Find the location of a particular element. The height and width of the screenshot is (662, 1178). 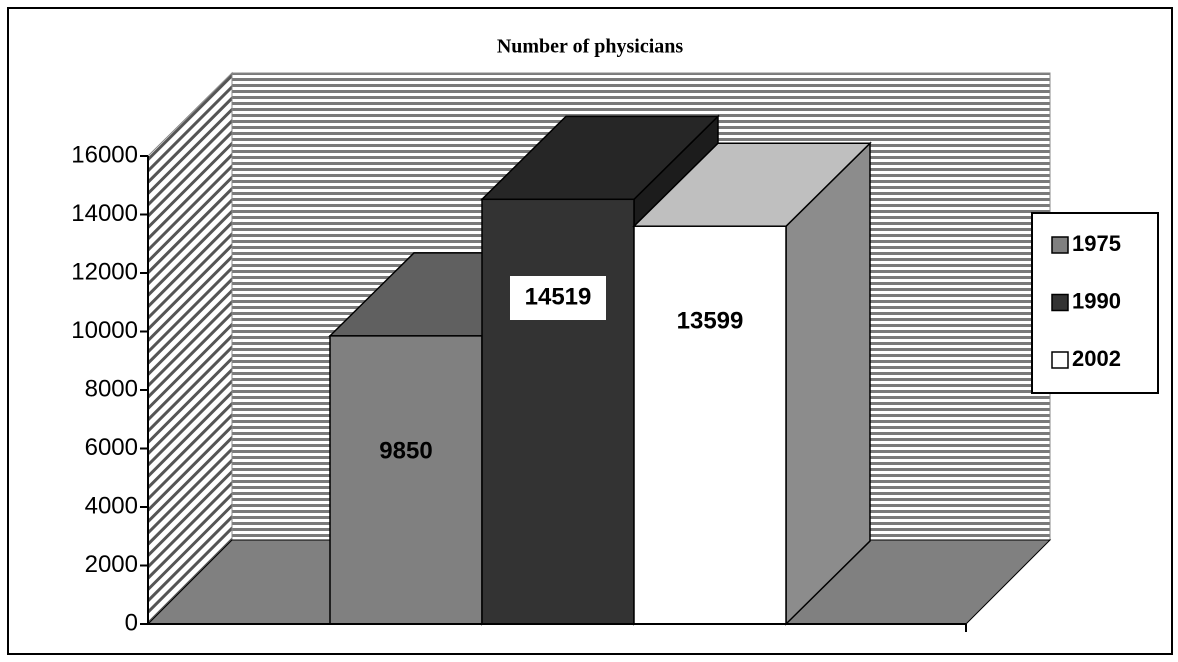

y-tick-label: 8000 is located at coordinates (111, 388).